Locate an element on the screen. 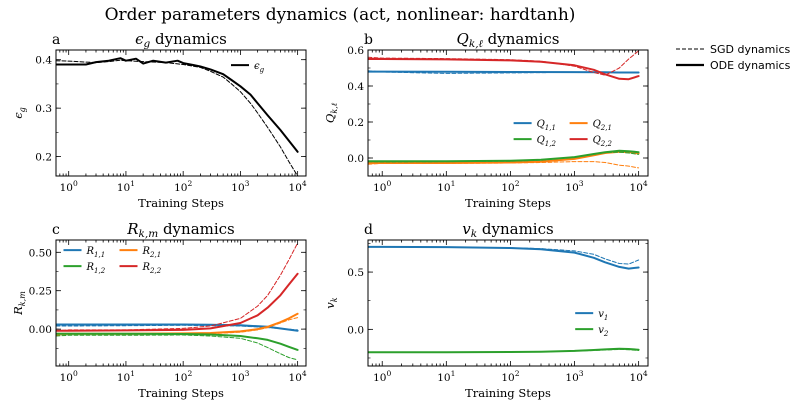 The image size is (793, 405). legend-label: Q2,1 is located at coordinates (602, 125).